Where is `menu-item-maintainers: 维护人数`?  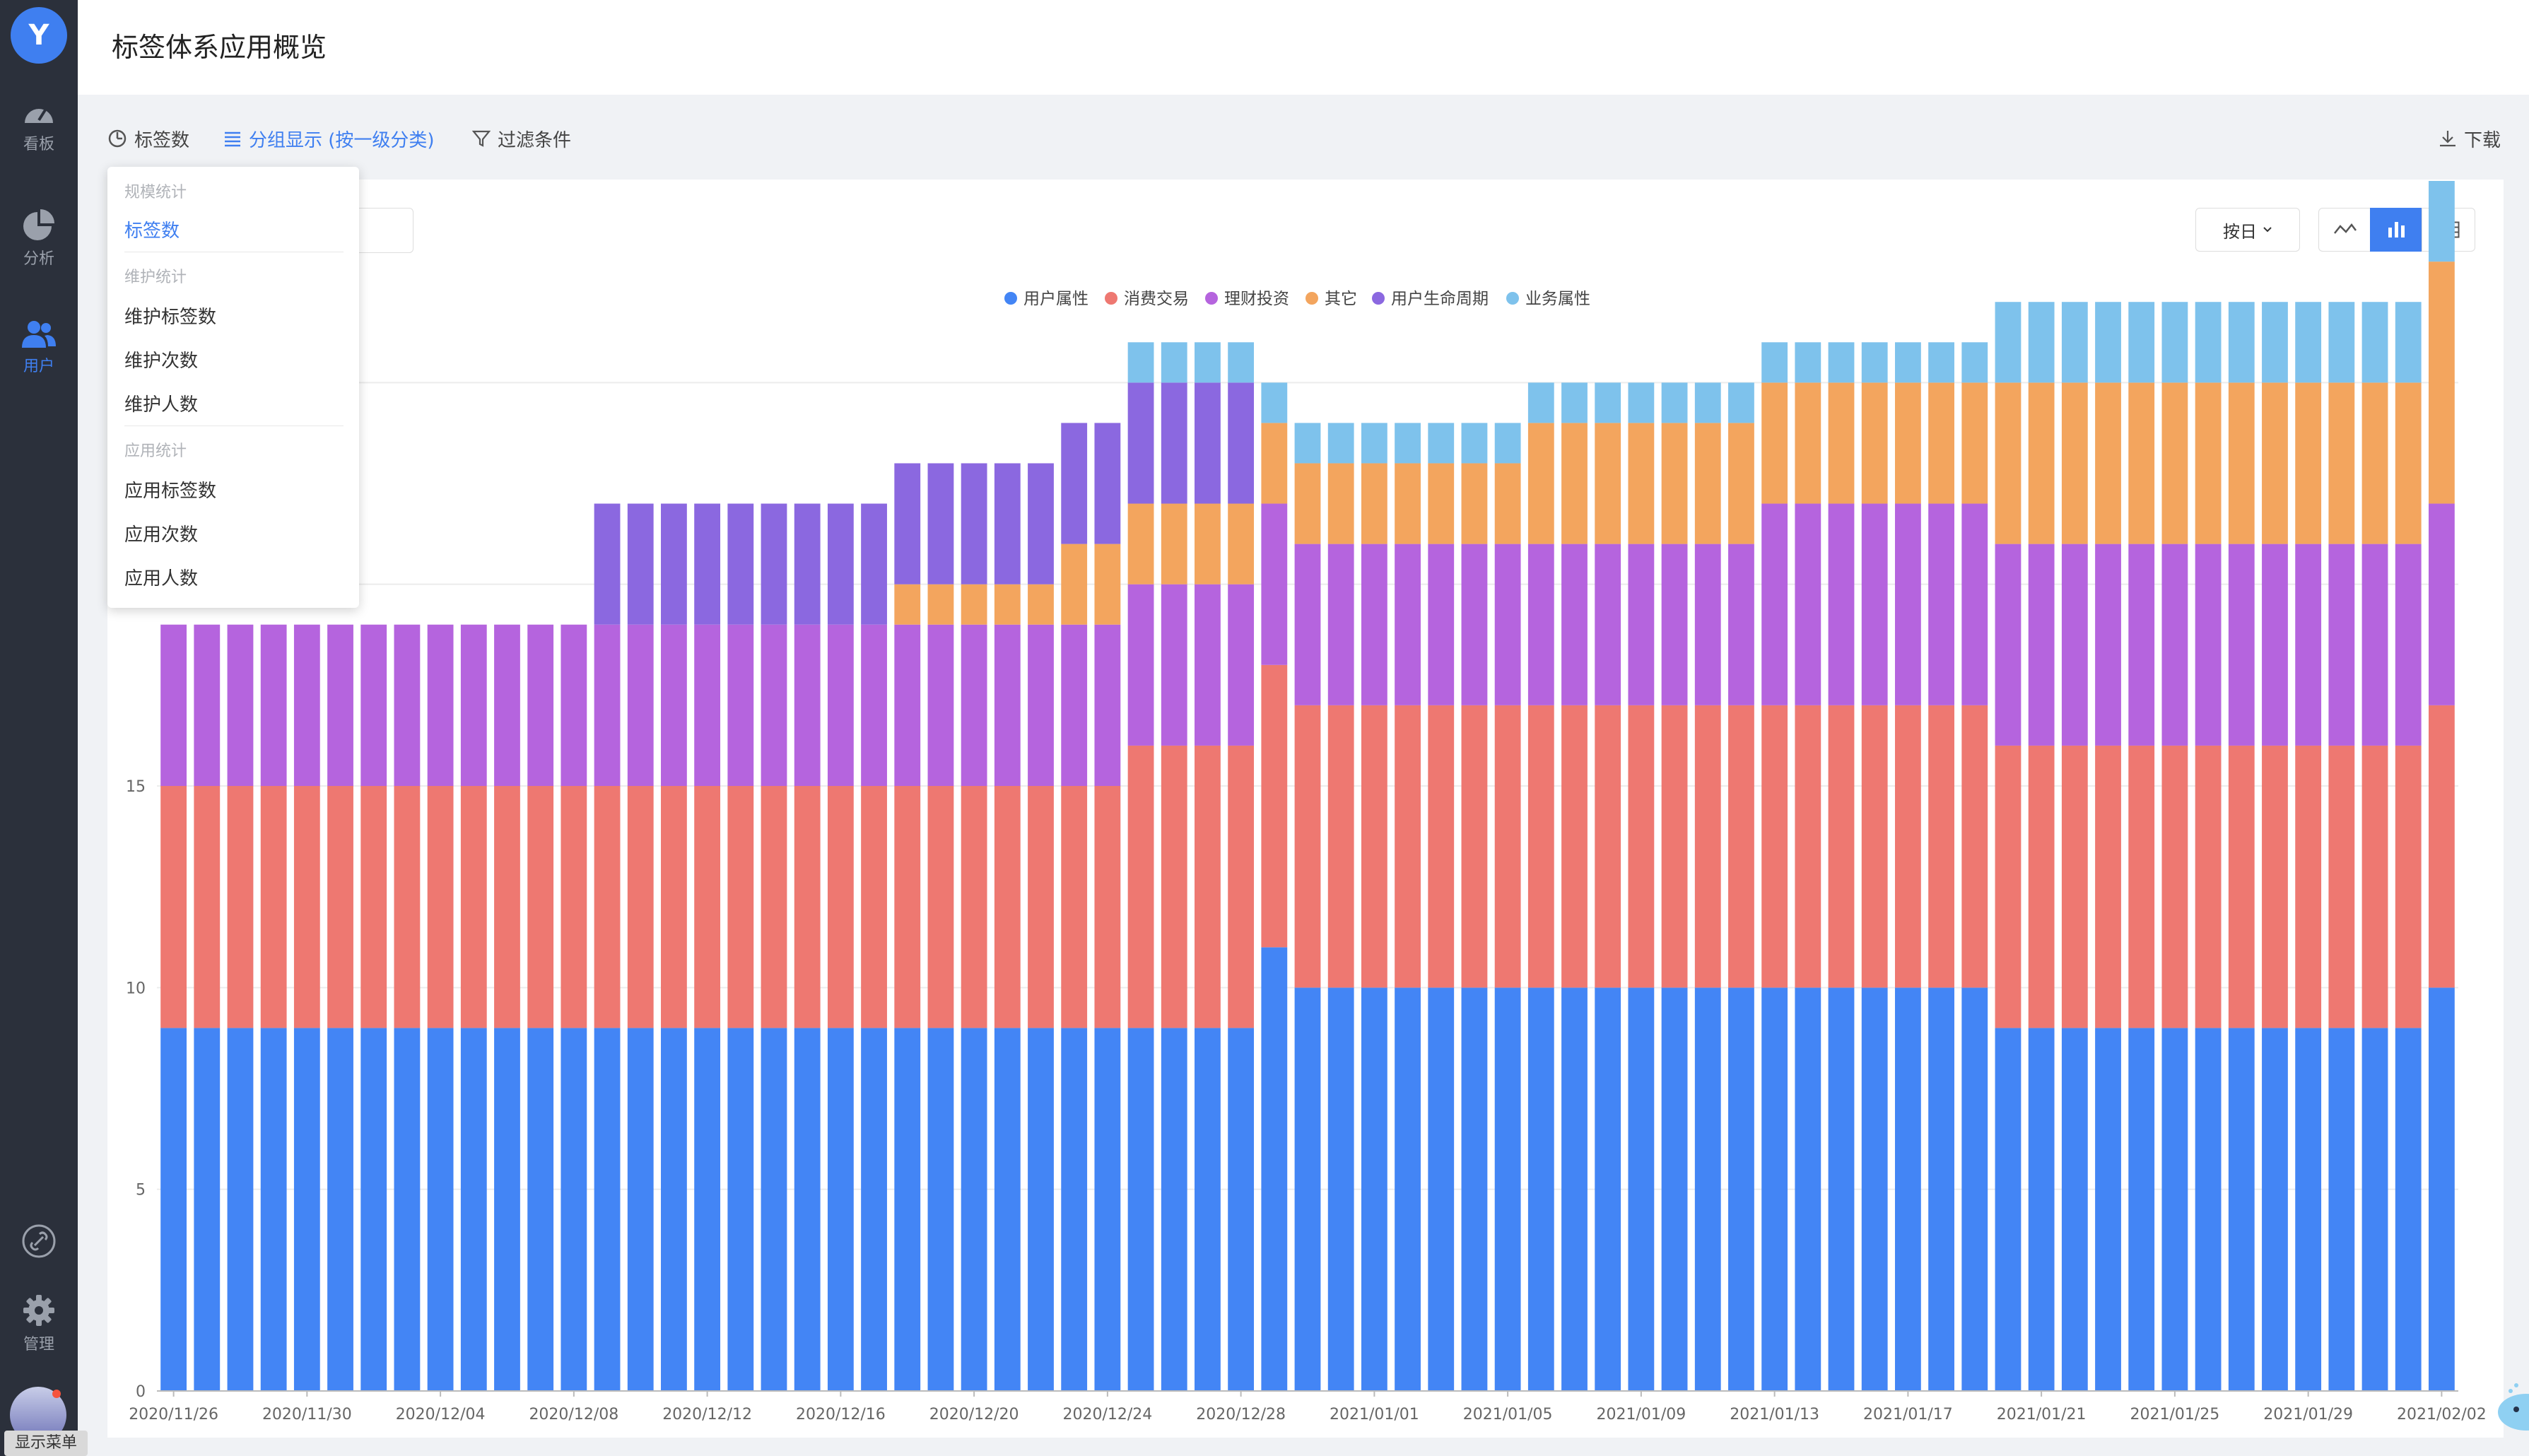 menu-item-maintainers: 维护人数 is located at coordinates (161, 405).